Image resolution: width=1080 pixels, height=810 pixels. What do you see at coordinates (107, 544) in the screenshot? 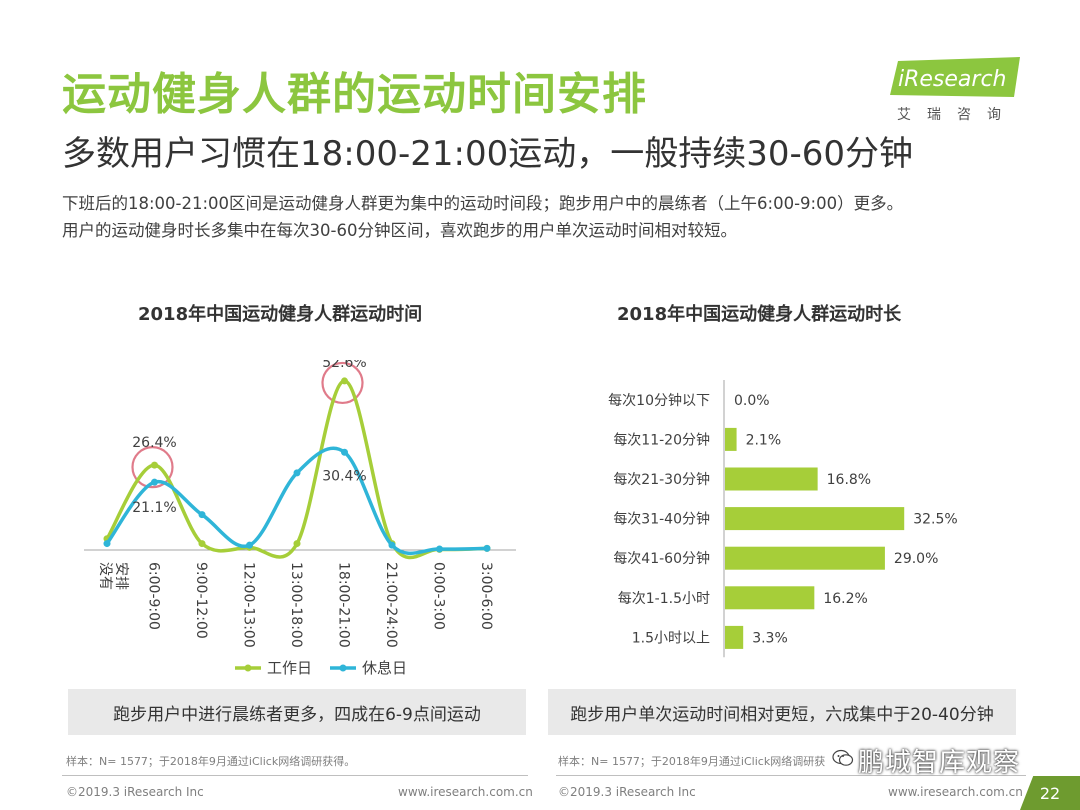
I see `point-休息日-没有安排` at bounding box center [107, 544].